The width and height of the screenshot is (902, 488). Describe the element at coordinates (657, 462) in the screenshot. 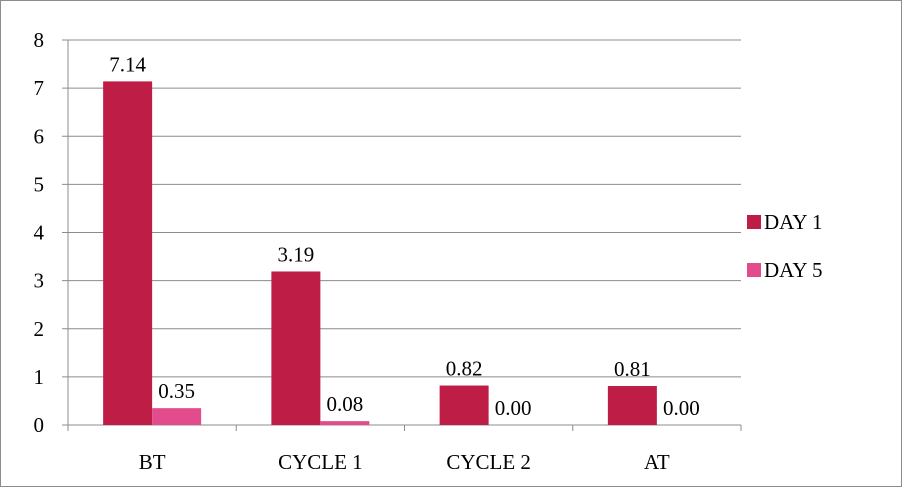

I see `x-tick-label: AT` at that location.